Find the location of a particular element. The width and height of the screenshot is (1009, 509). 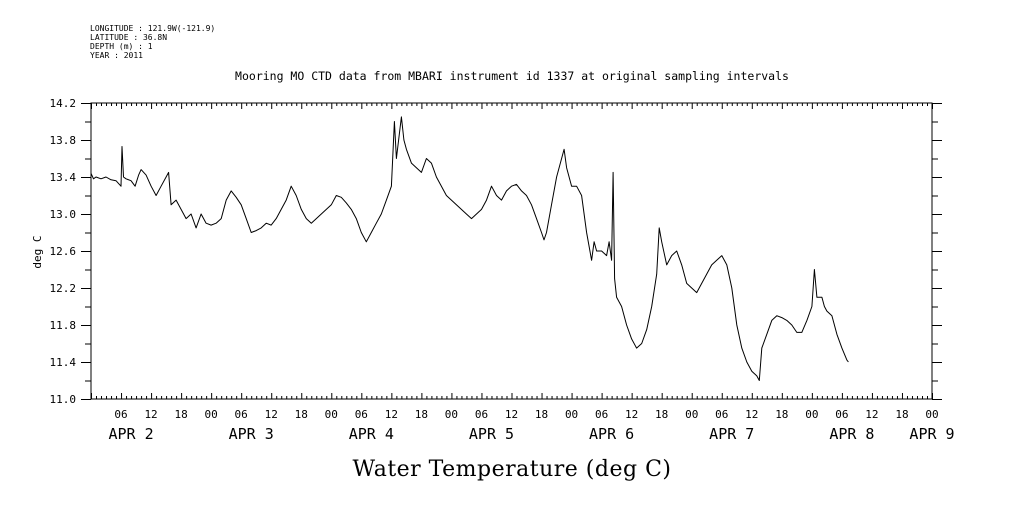

x-date-label: APR 2 is located at coordinates (130, 434).